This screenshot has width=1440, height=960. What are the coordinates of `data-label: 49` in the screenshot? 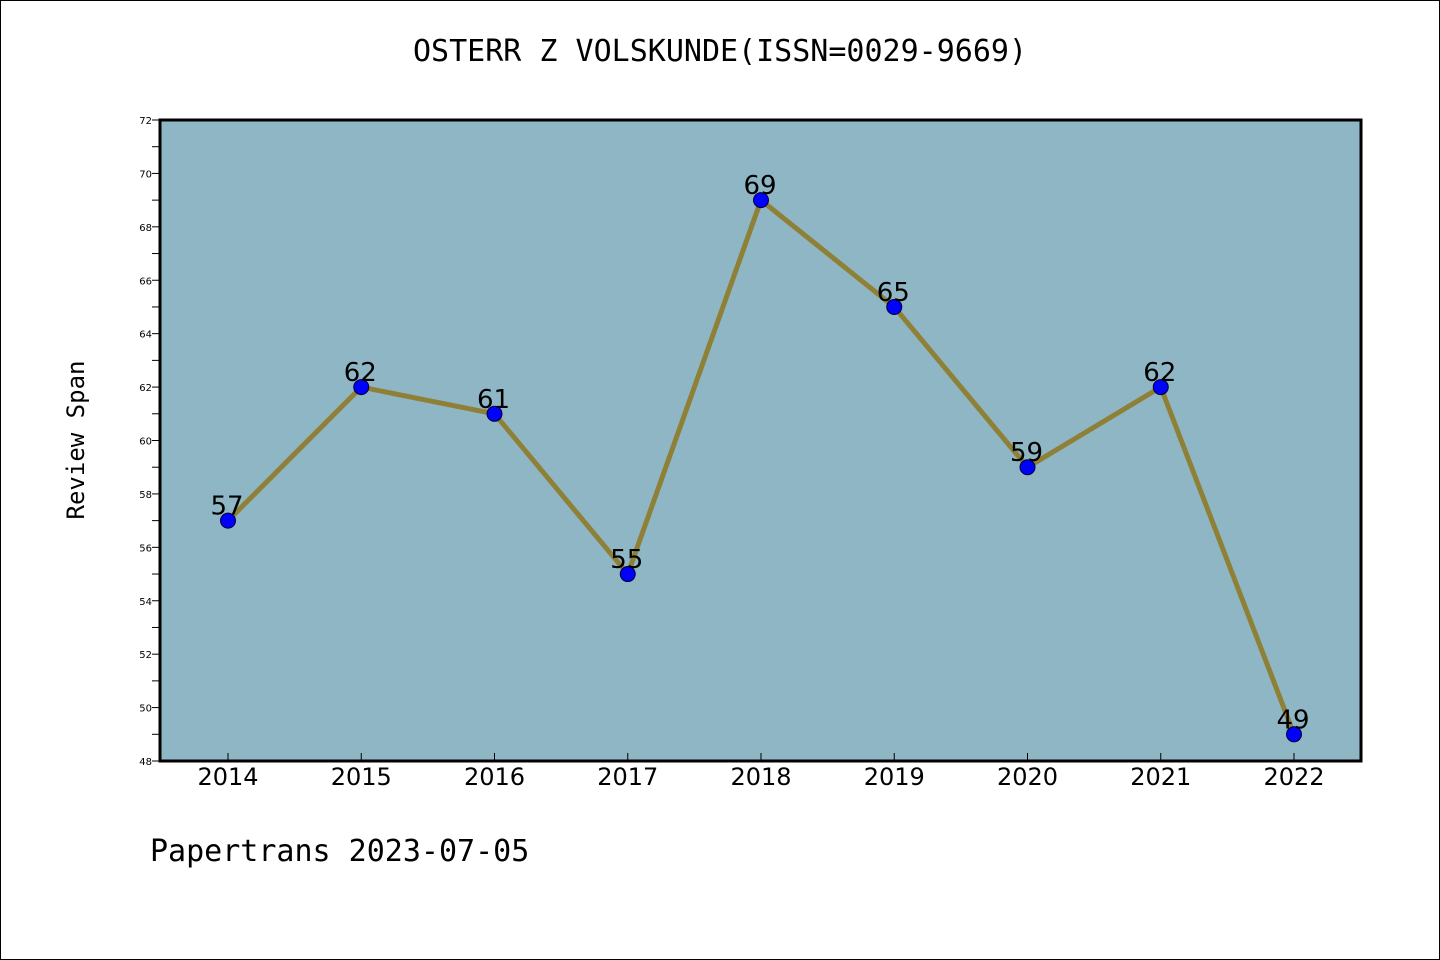 It's located at (1292, 720).